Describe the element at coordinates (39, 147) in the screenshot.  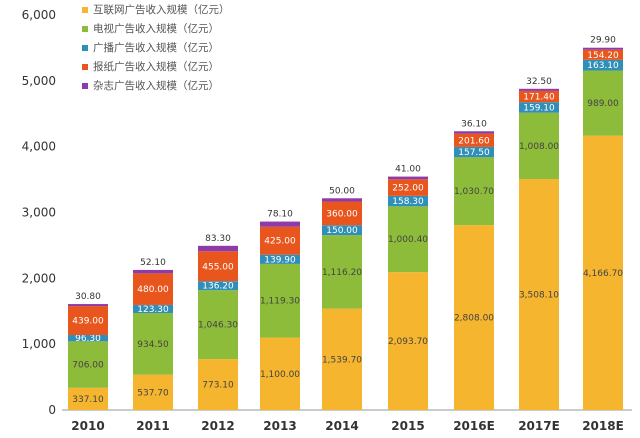
I see `y-tick-label: 4,000` at that location.